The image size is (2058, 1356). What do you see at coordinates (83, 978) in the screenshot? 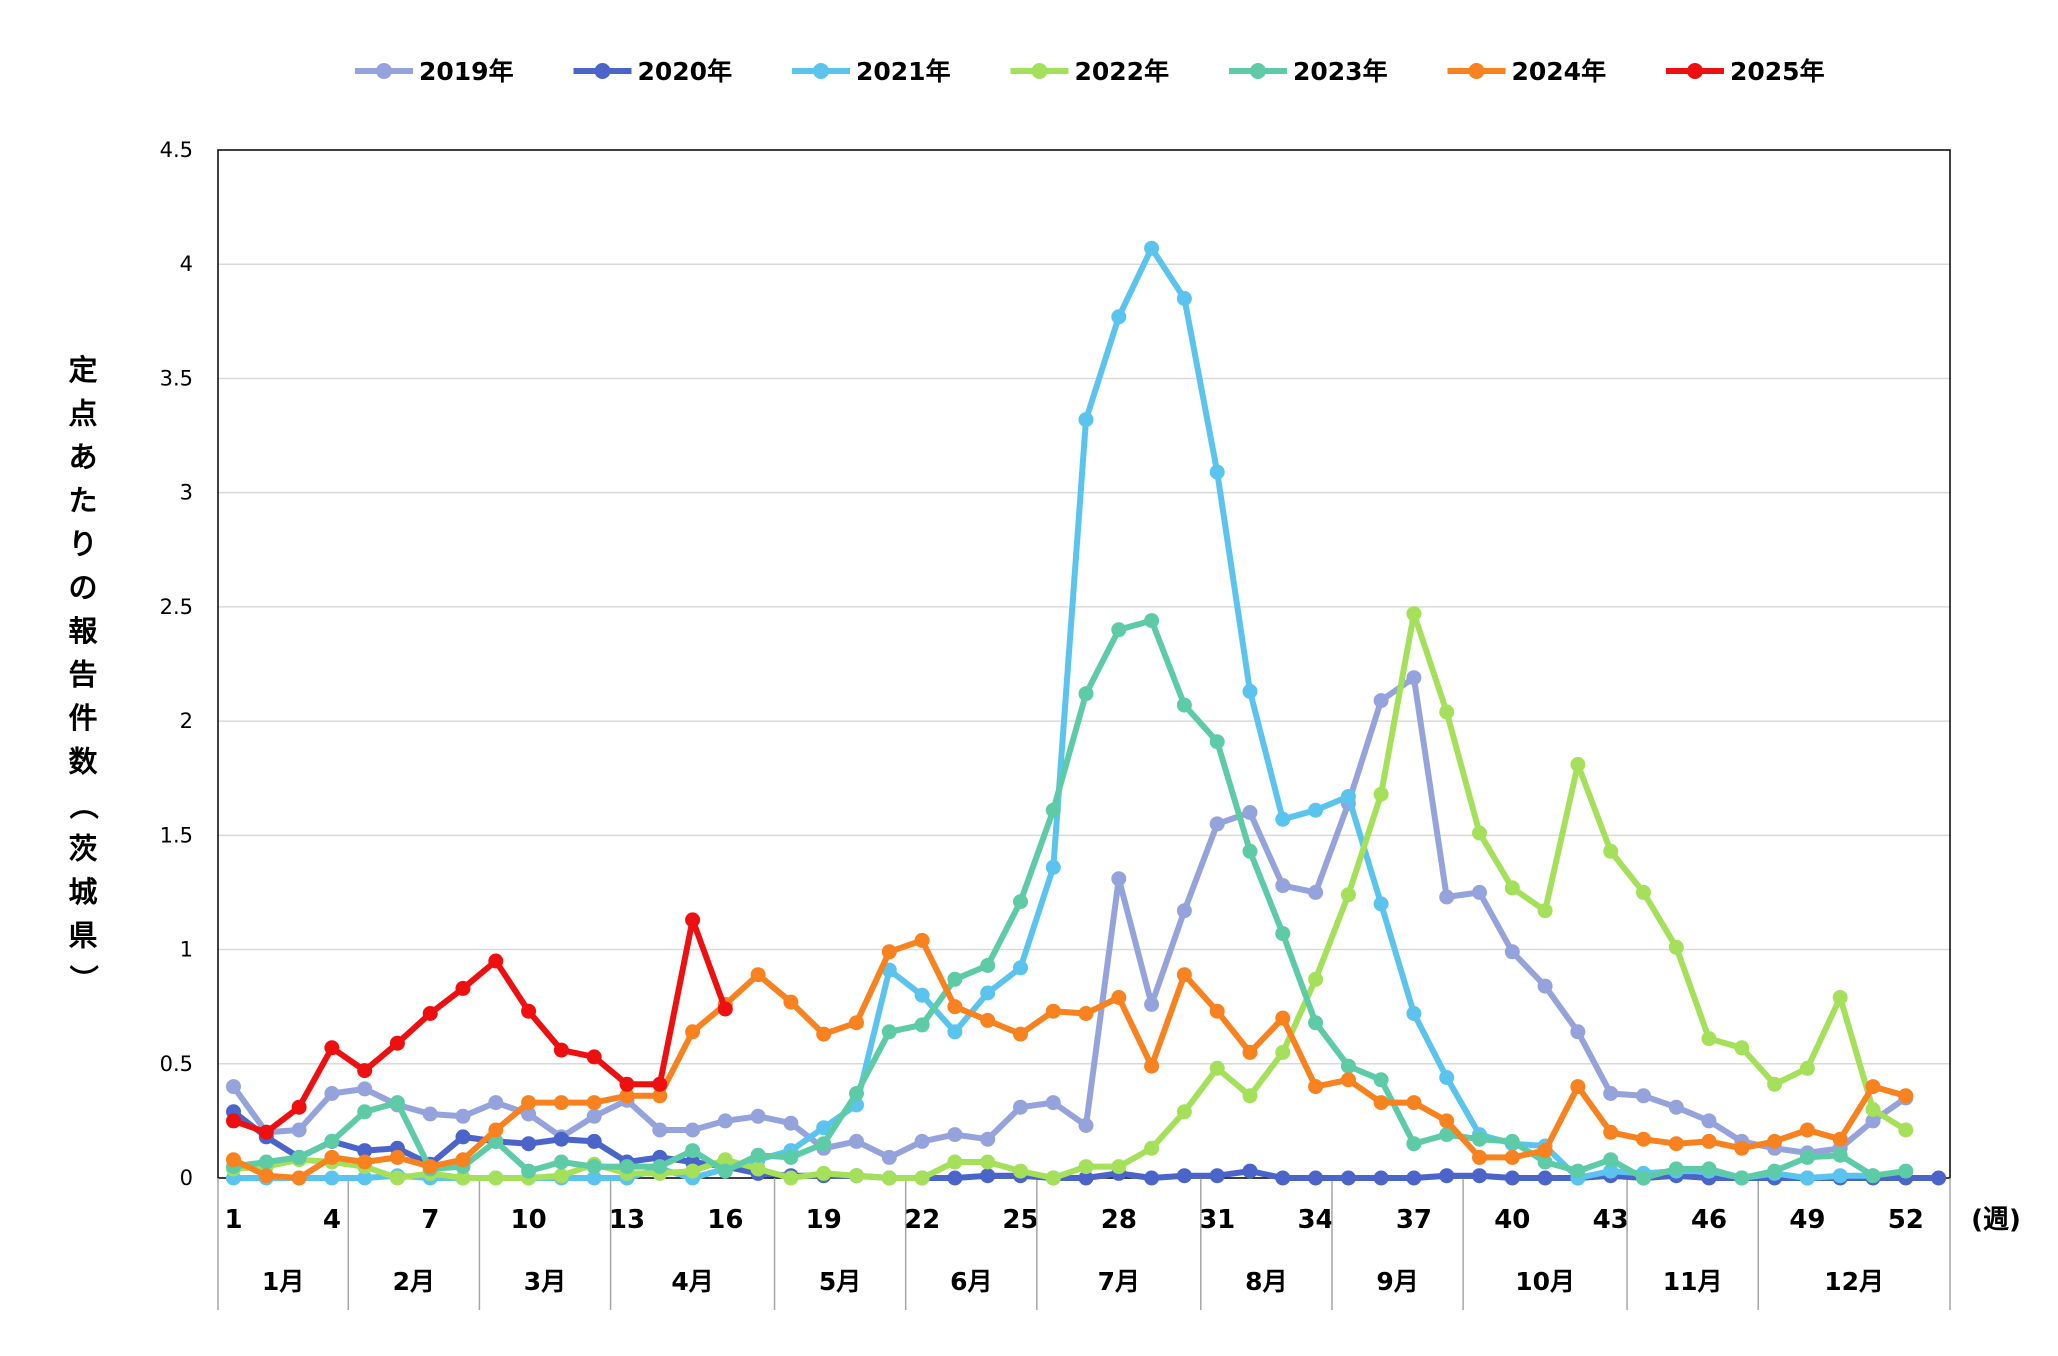
I see `y-axis-label-char: ）` at bounding box center [83, 978].